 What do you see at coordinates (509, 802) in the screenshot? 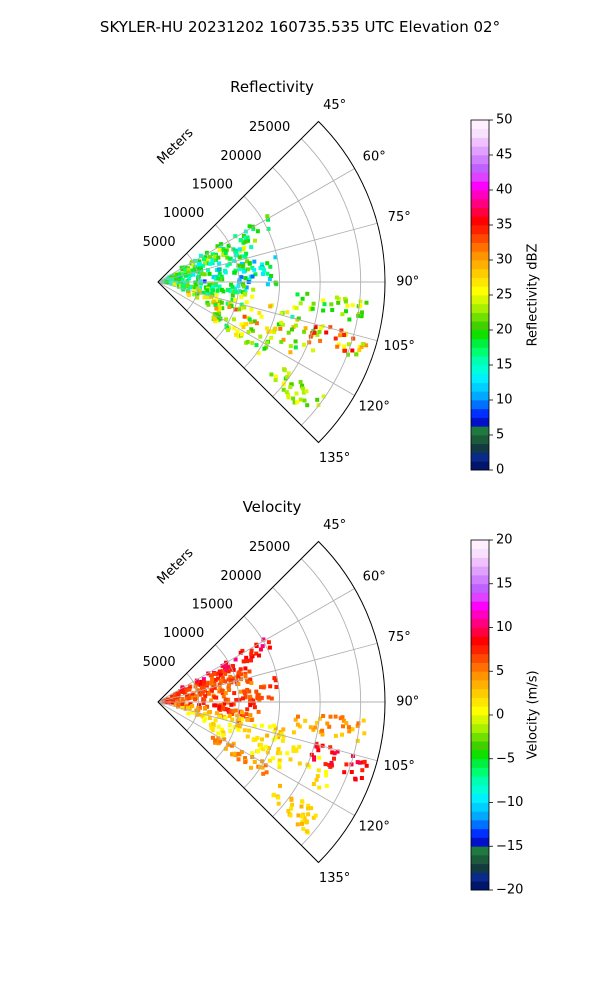
I see `colorbar-tick-label: −10` at bounding box center [509, 802].